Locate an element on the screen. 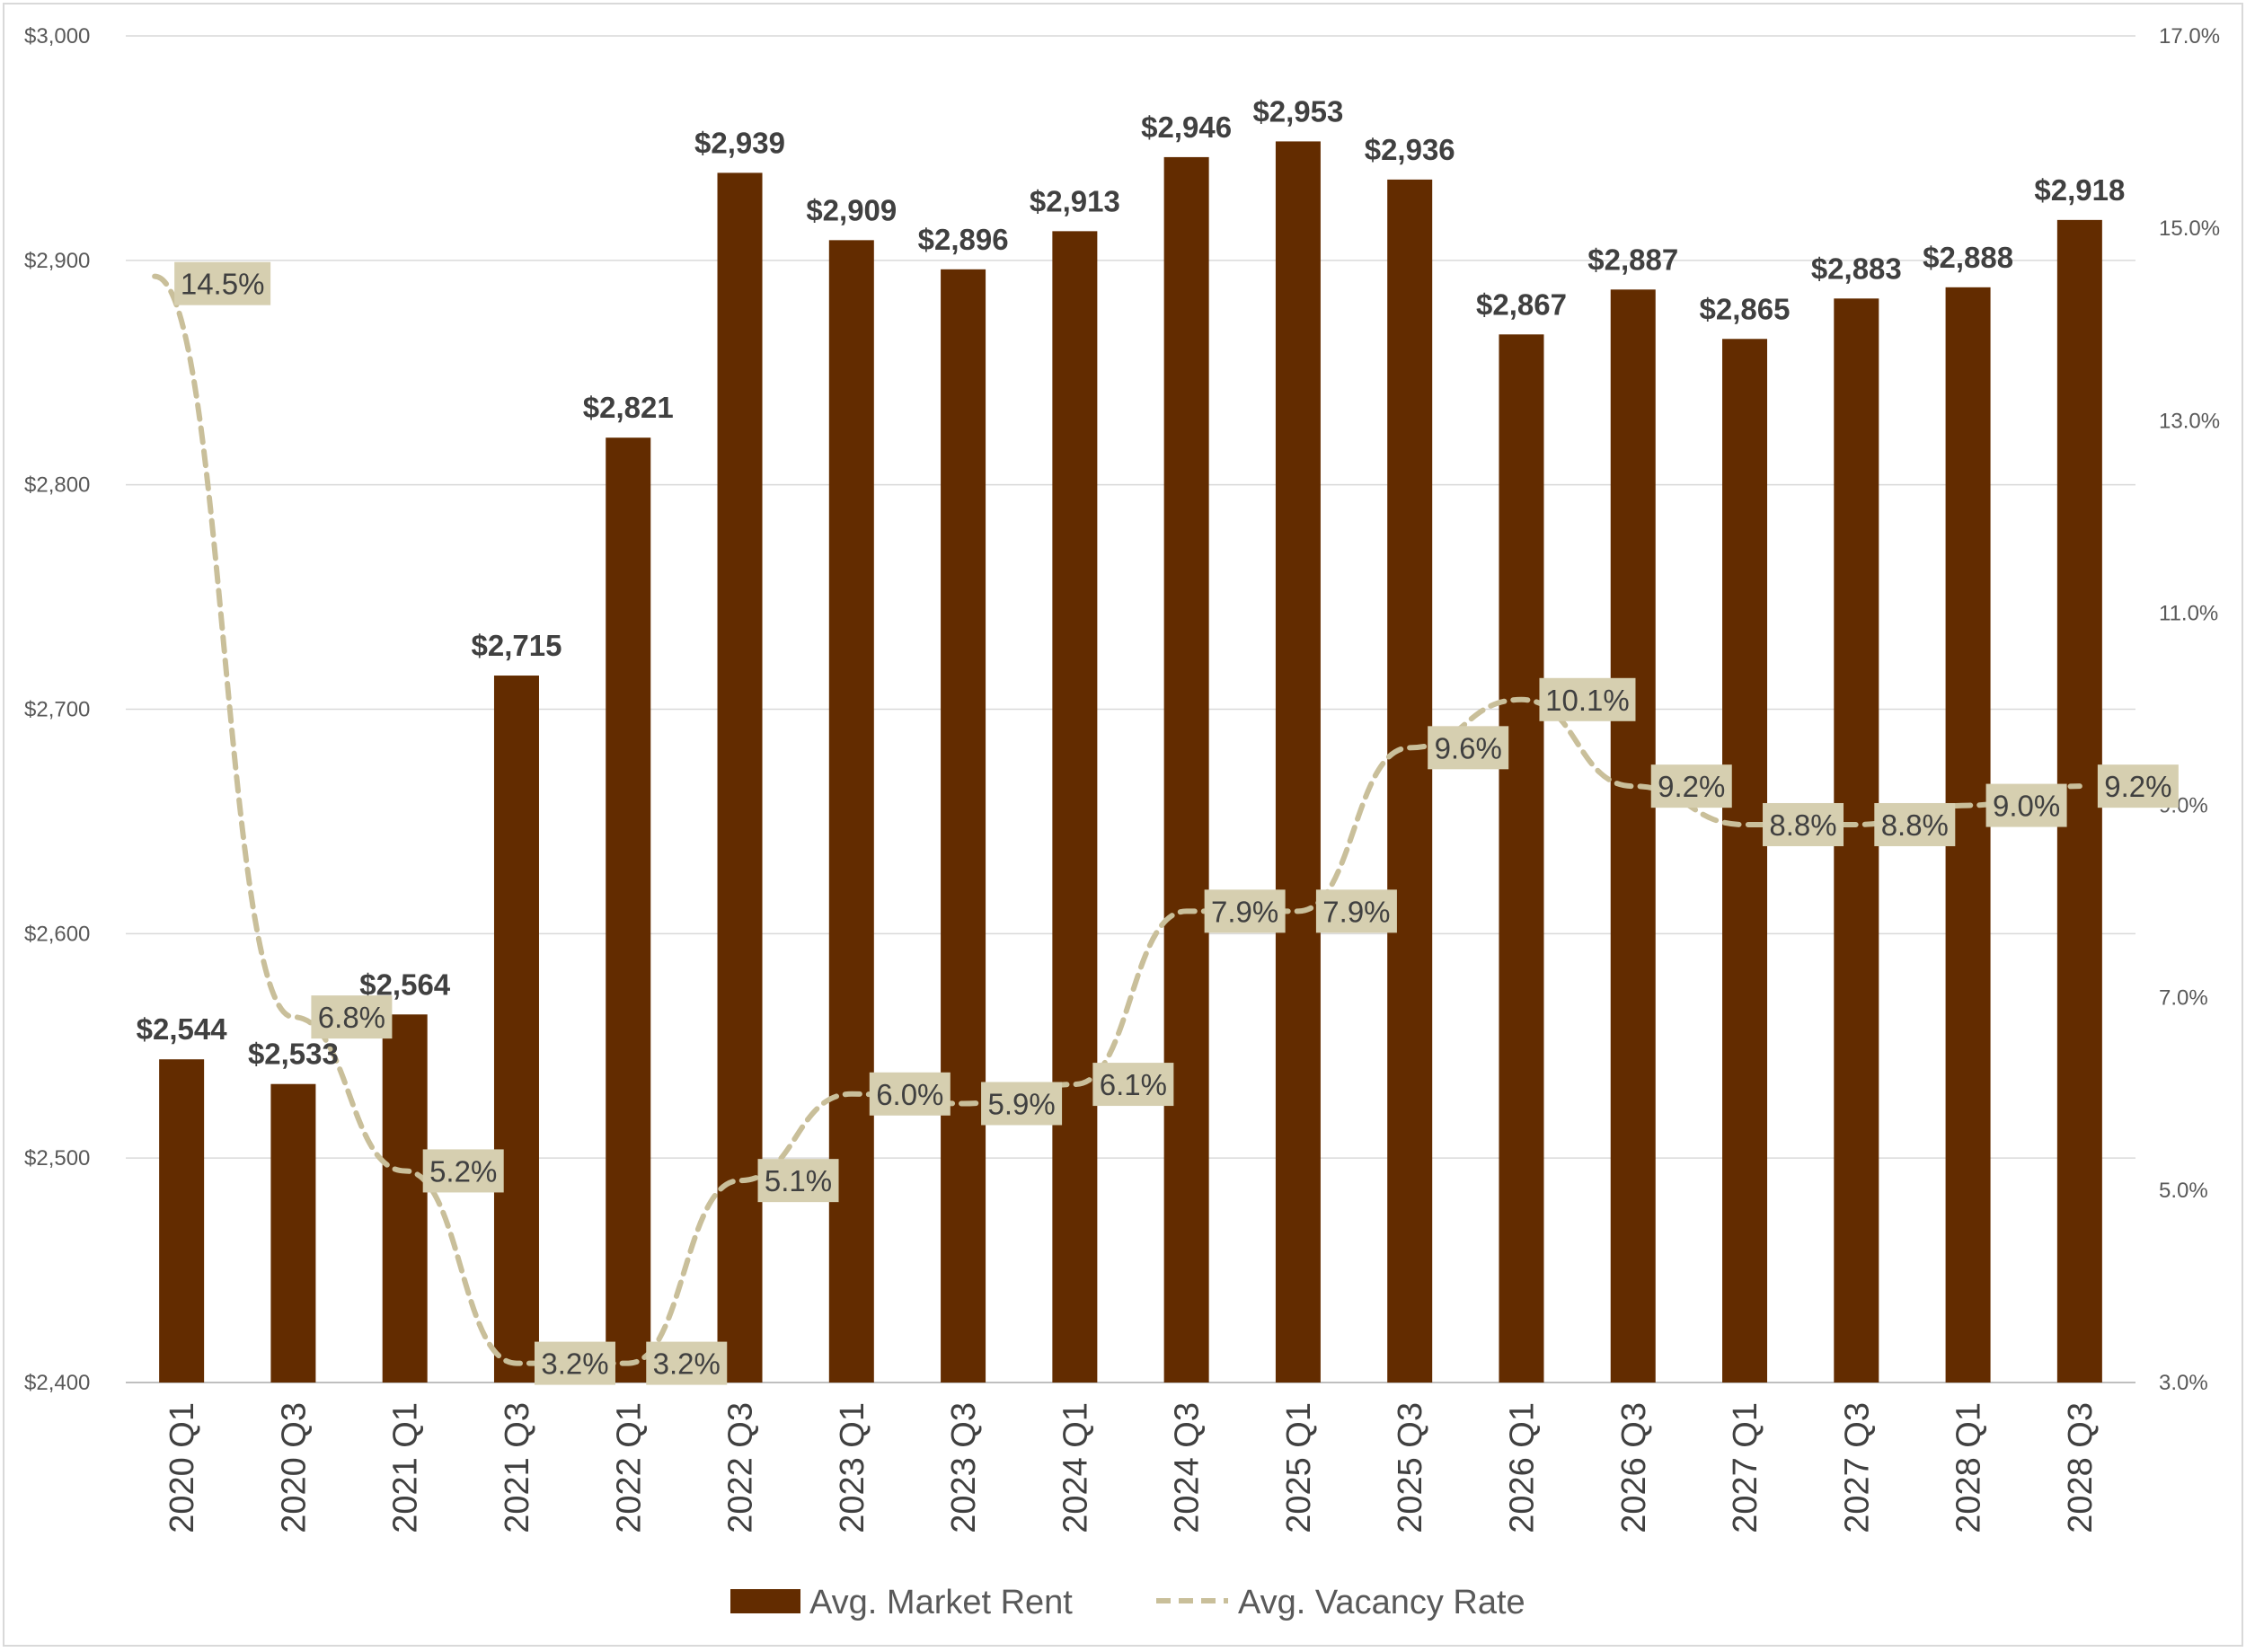 Image resolution: width=2246 pixels, height=1652 pixels. category-label: 2026 Q1 is located at coordinates (1522, 1467).